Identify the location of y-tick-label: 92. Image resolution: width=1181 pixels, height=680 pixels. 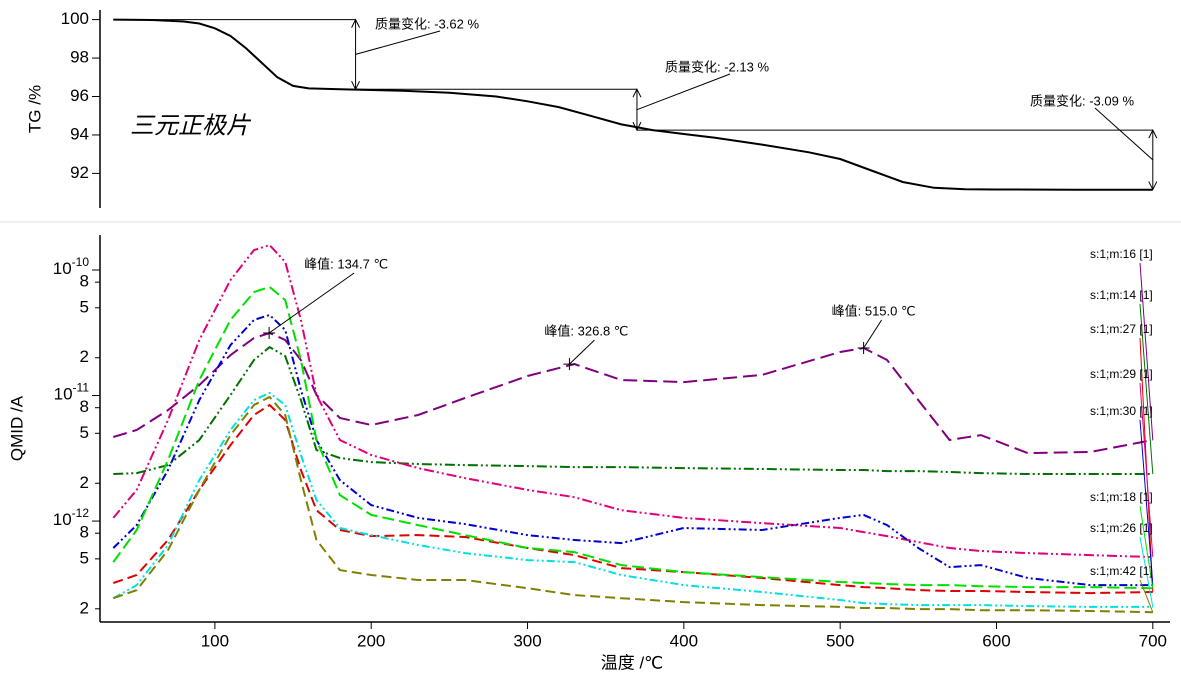
(79, 172).